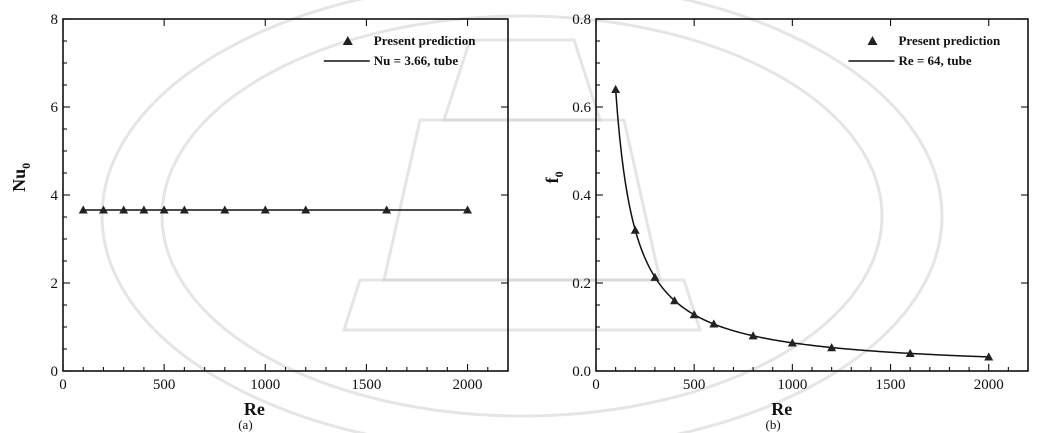  What do you see at coordinates (559, 174) in the screenshot?
I see `panel-b-y-axis-label-sub: 0` at bounding box center [559, 174].